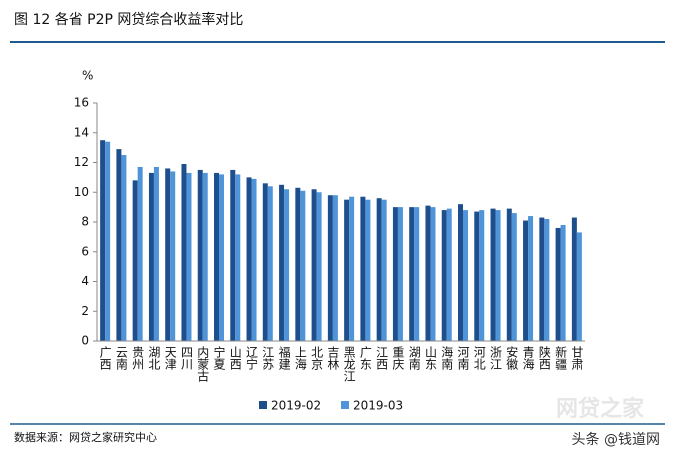 This screenshot has width=675, height=462. What do you see at coordinates (479, 358) in the screenshot?
I see `x-tick-label: 河北` at bounding box center [479, 358].